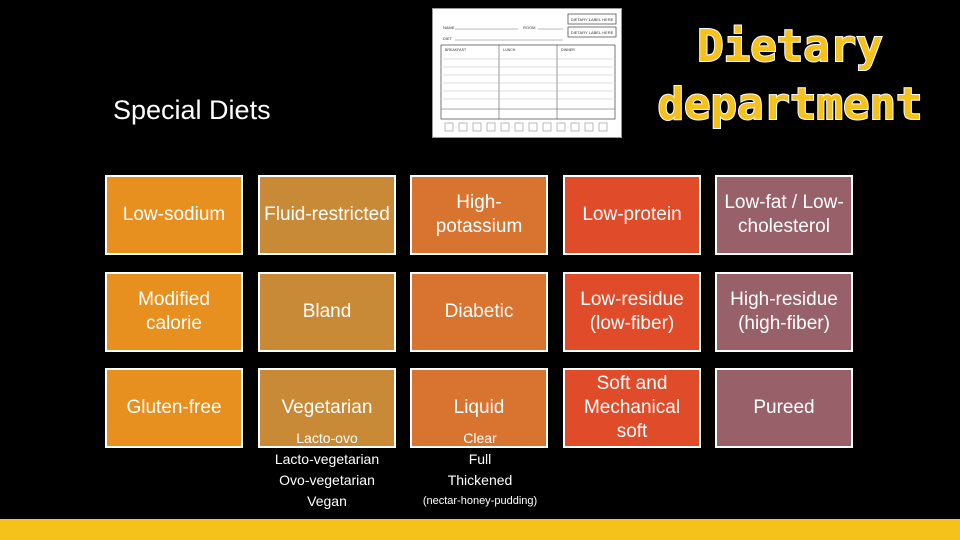  I want to click on card-diet-label: DIET, so click(448, 38).